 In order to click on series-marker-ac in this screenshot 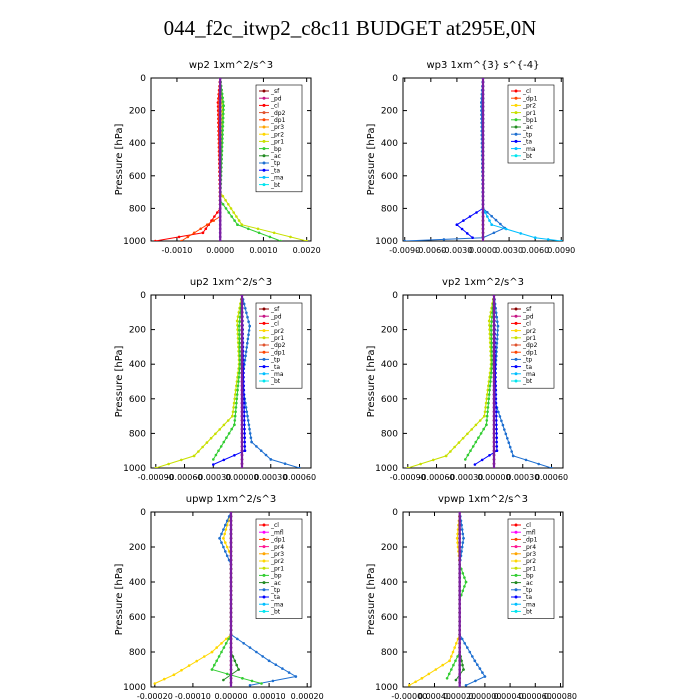, I will do `click(223, 680)`.